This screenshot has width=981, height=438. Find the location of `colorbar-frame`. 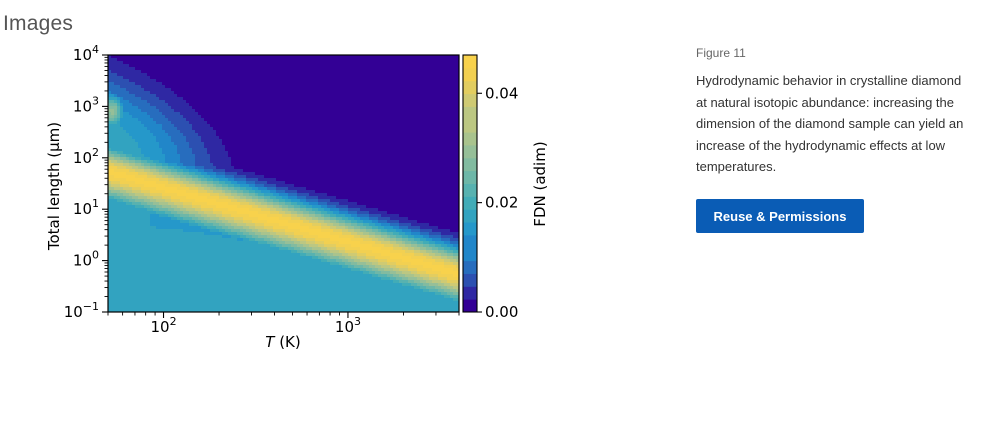

colorbar-frame is located at coordinates (470, 183).